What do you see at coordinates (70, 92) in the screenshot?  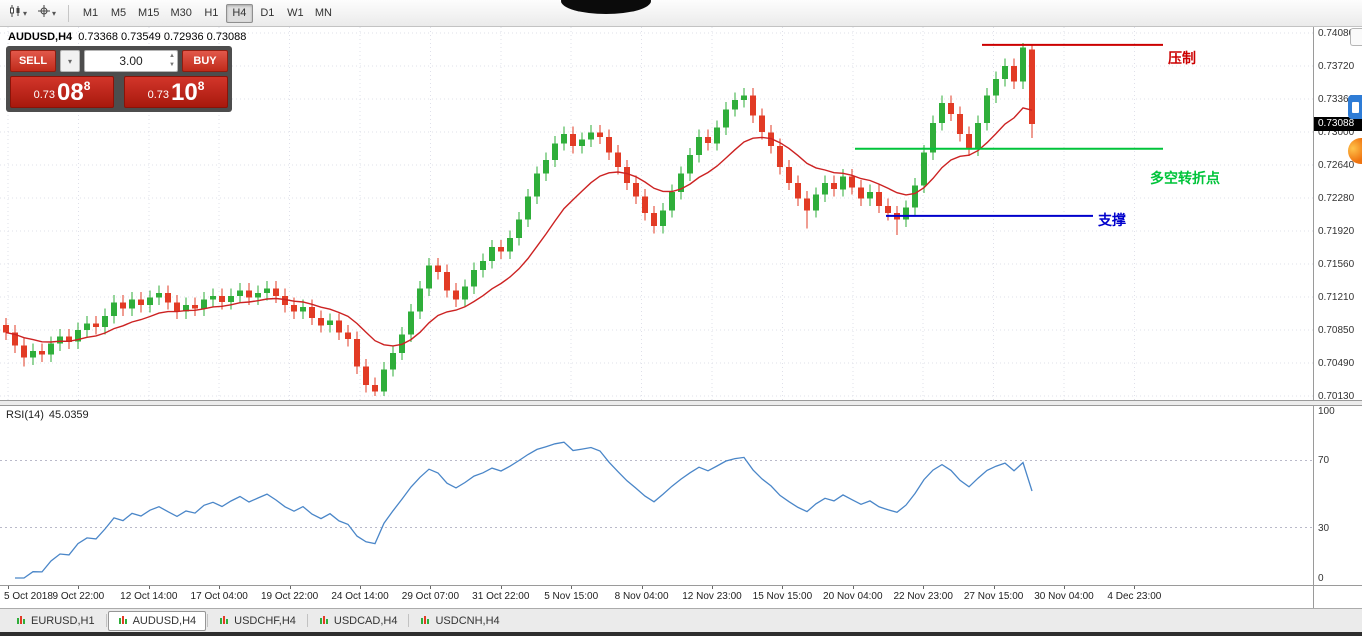 I see `sell-price-big: 08` at bounding box center [70, 92].